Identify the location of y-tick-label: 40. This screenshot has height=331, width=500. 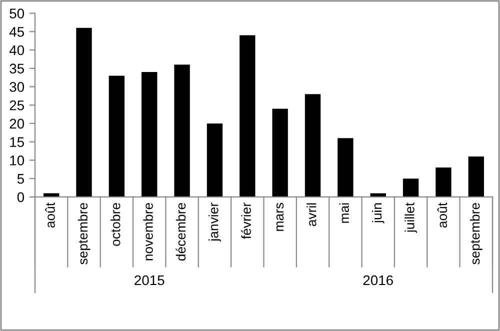
(16, 50).